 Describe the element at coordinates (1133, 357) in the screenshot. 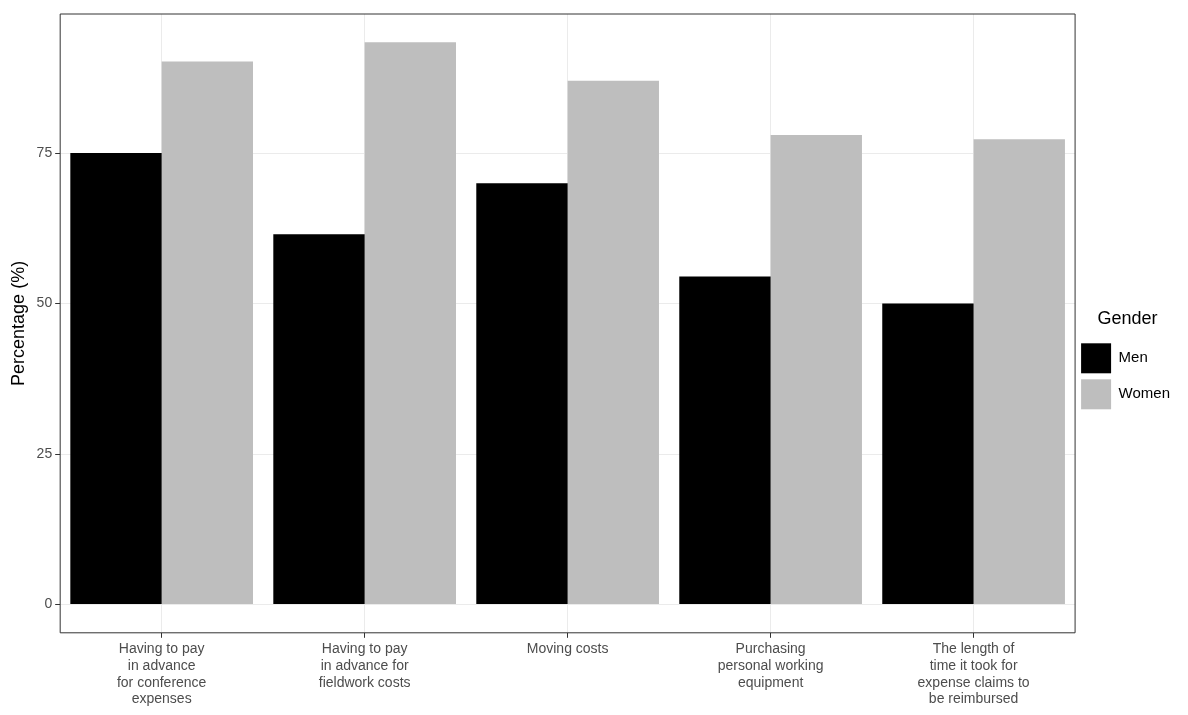

I see `legend-label: Men` at that location.